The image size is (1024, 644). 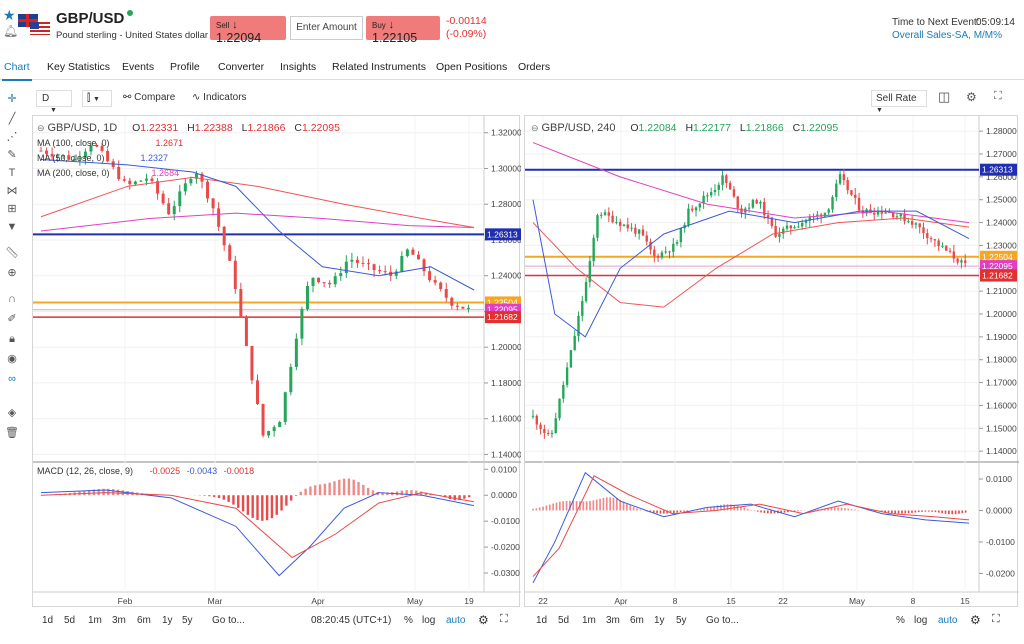 What do you see at coordinates (998, 266) in the screenshot?
I see `level-line-pink-tag` at bounding box center [998, 266].